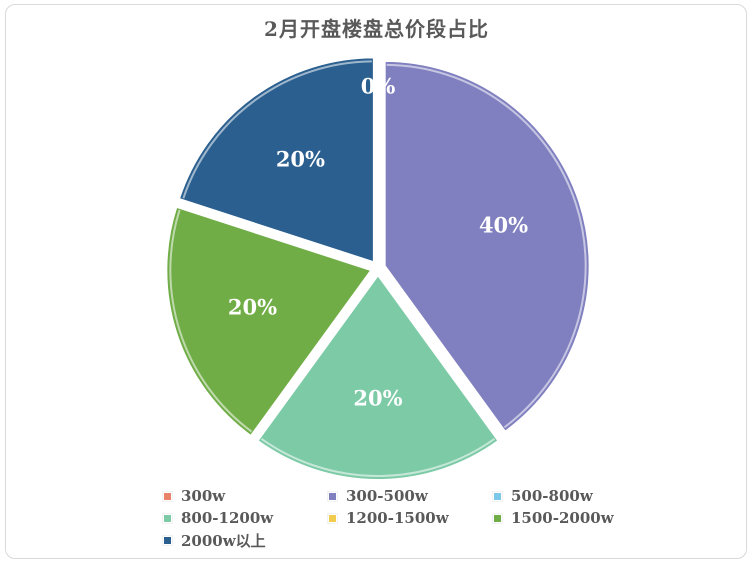 The height and width of the screenshot is (564, 753). Describe the element at coordinates (269, 321) in the screenshot. I see `pie-slice-1500-2000w` at that location.